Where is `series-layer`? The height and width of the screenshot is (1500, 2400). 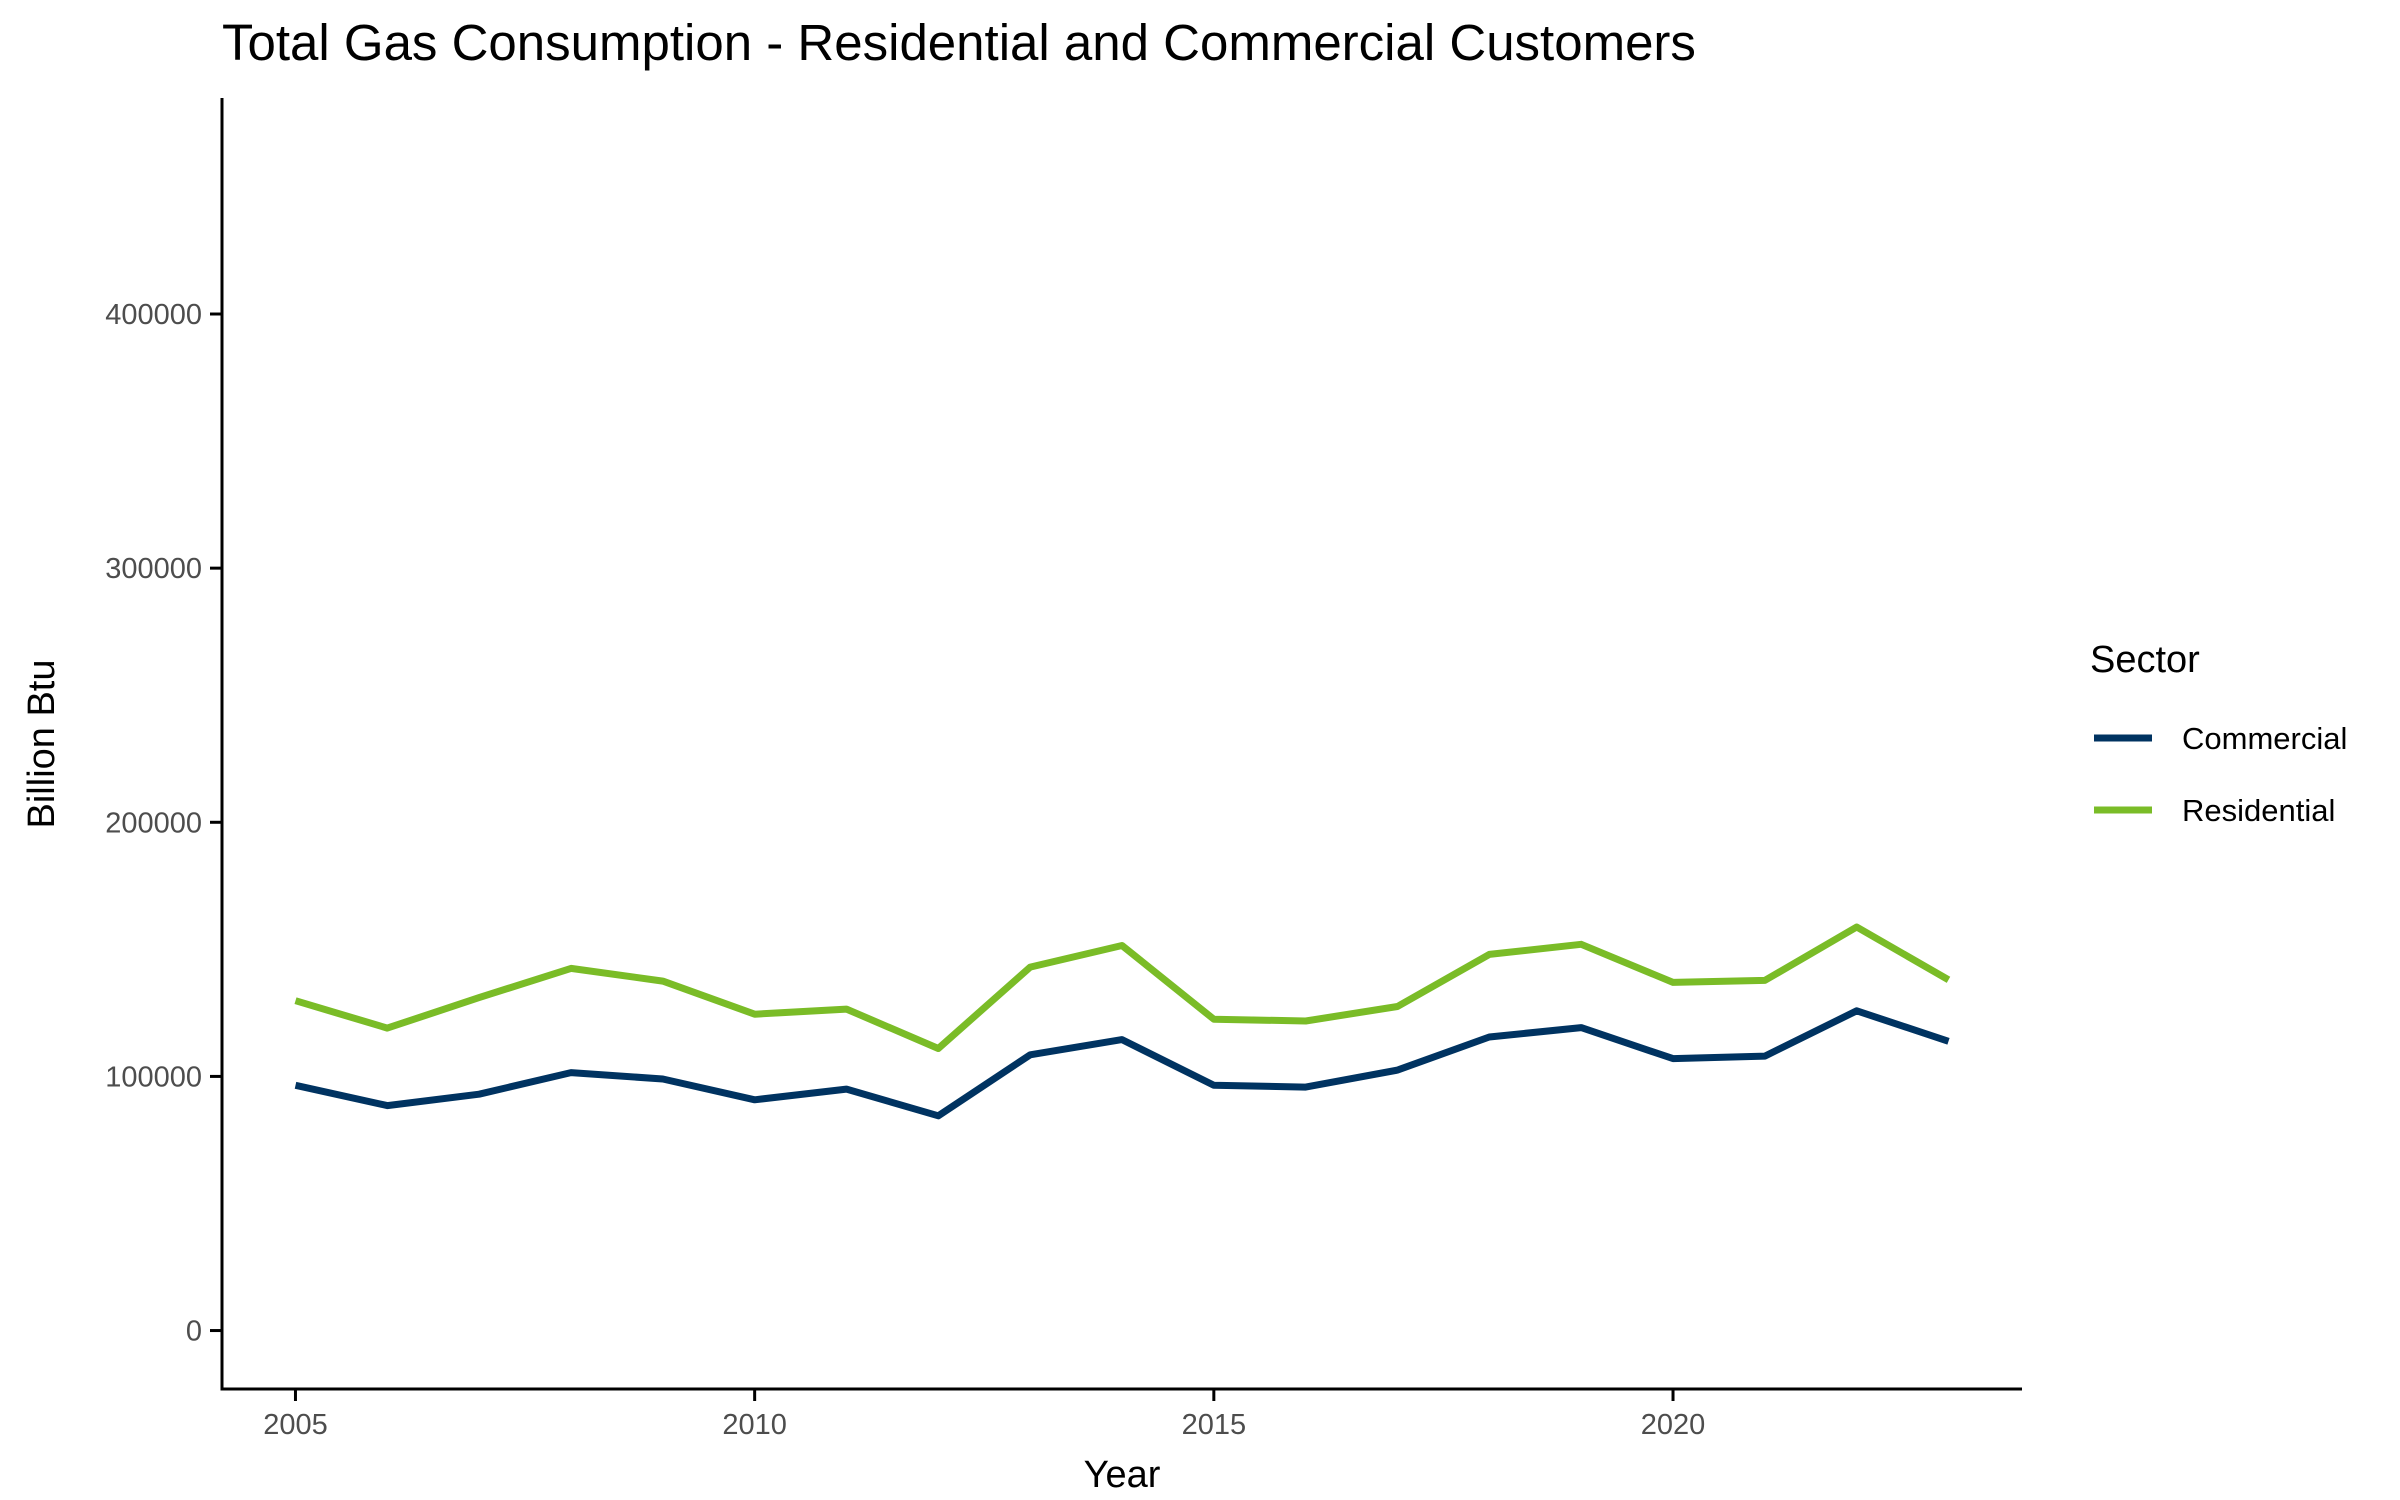
series-layer is located at coordinates (1122, 1021).